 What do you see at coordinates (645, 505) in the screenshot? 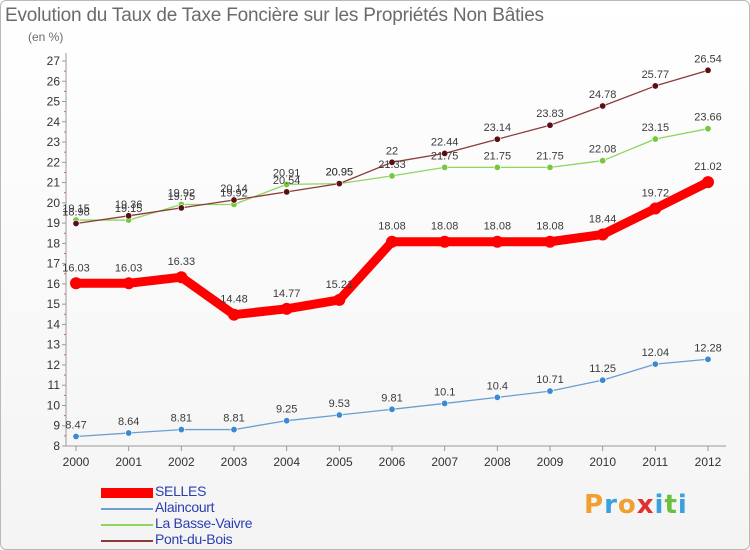
I see `logo-letter: x` at bounding box center [645, 505].